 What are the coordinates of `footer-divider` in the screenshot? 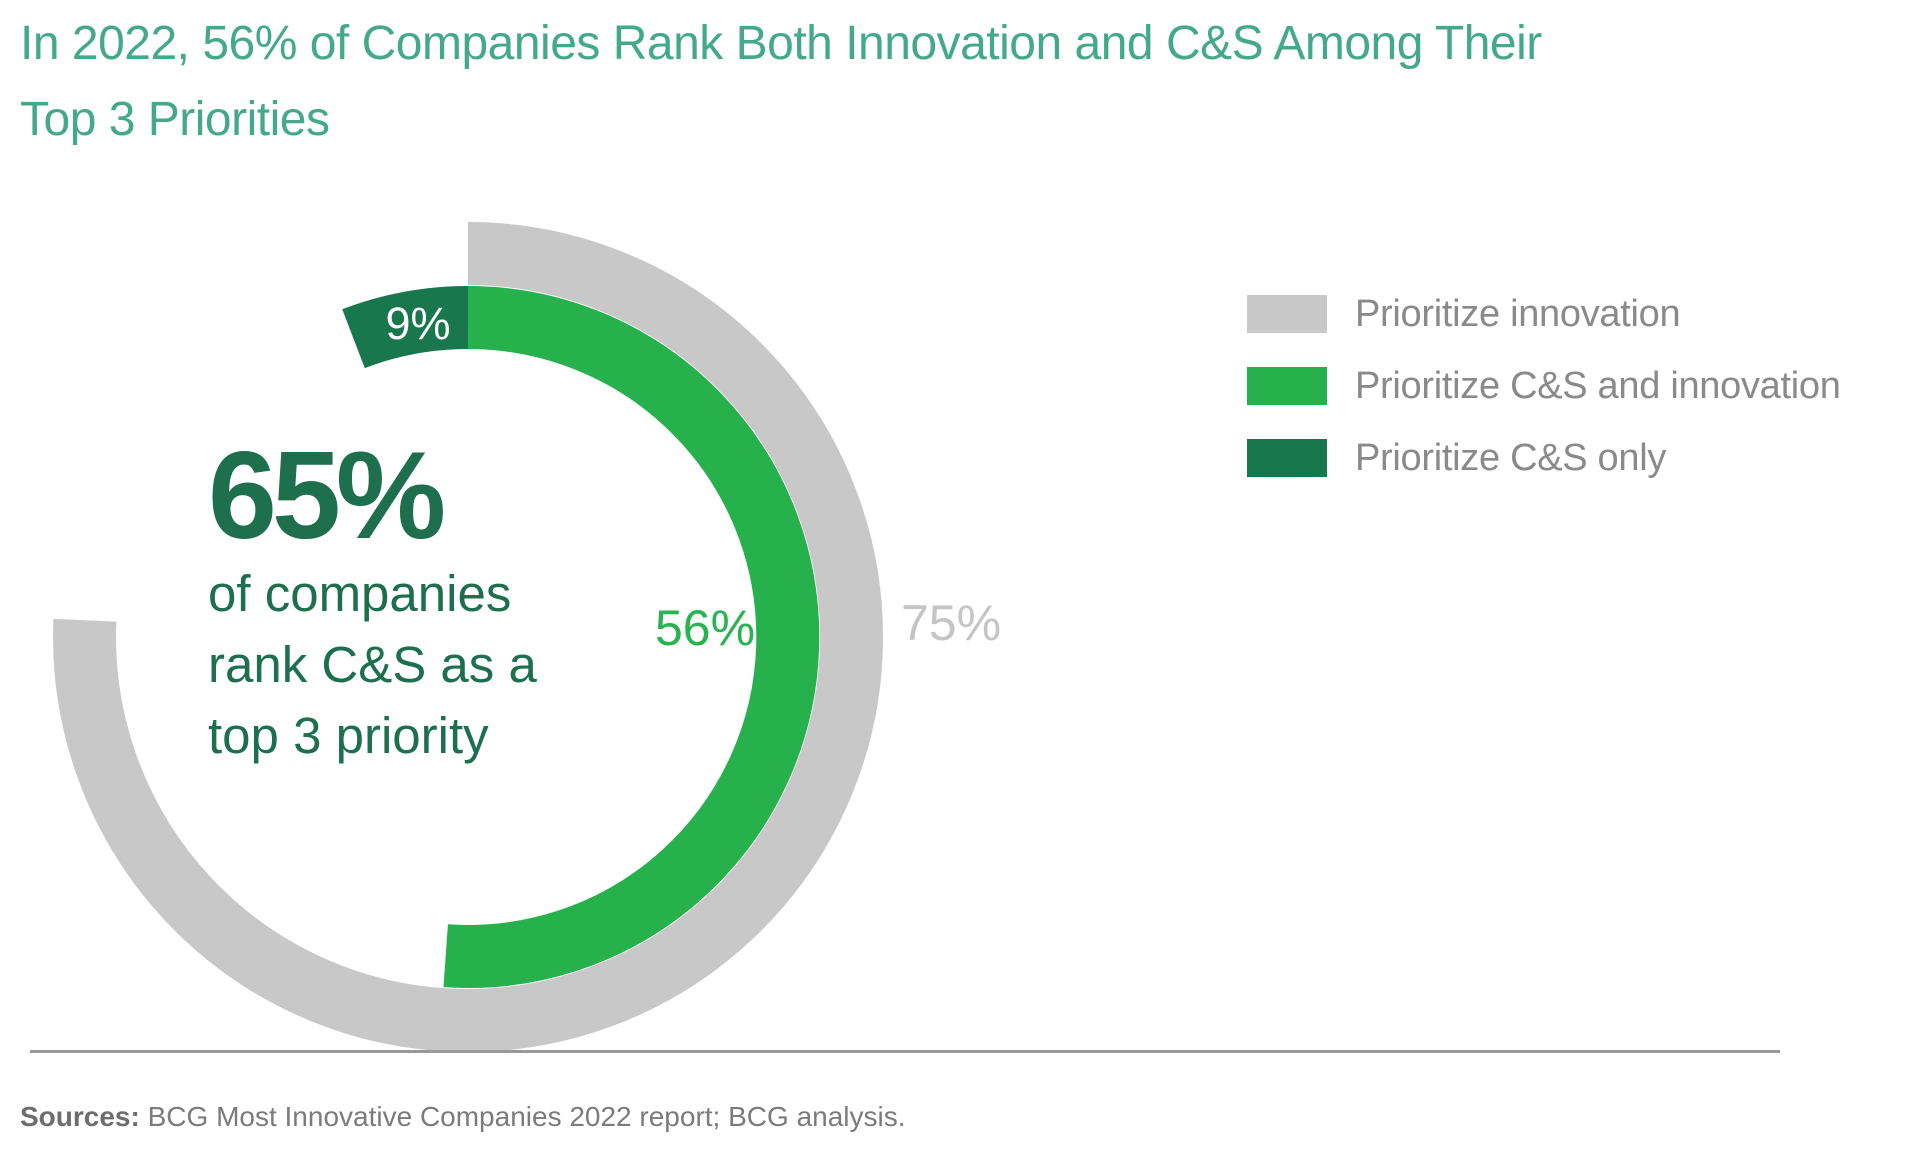 It's located at (905, 1051).